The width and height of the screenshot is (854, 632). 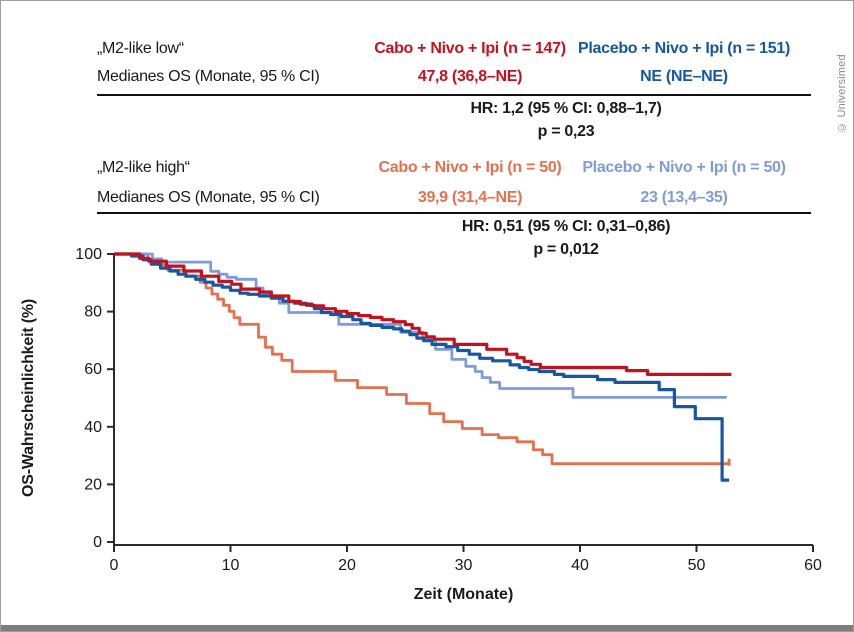 What do you see at coordinates (842, 93) in the screenshot?
I see `copyright-credit: © Universimed` at bounding box center [842, 93].